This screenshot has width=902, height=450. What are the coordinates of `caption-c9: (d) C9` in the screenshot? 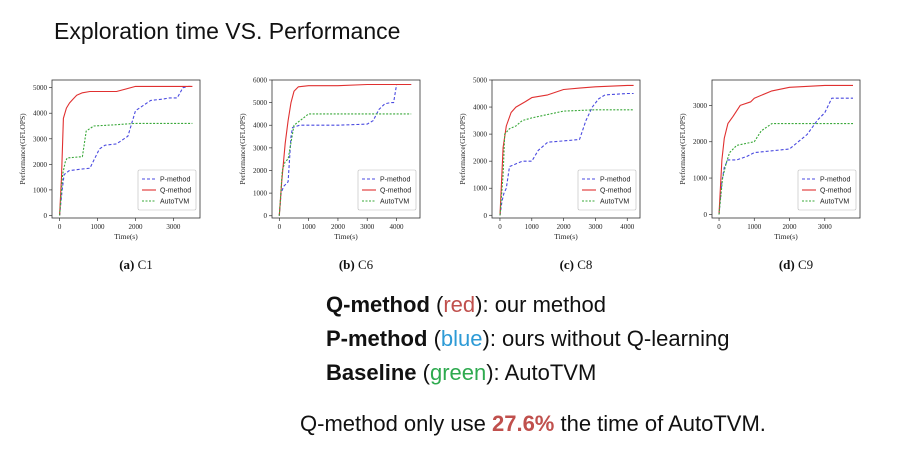 It's located at (796, 265).